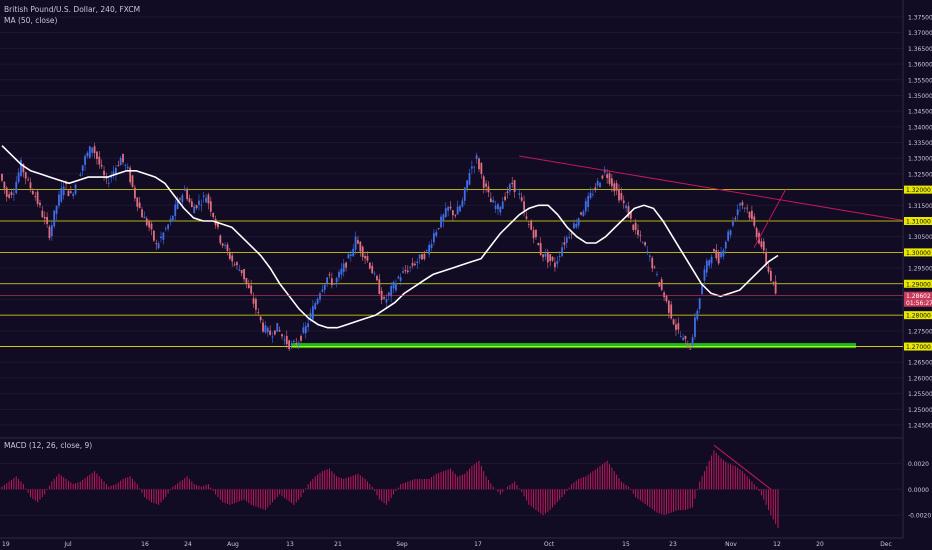 The image size is (932, 550). I want to click on time-tick-label: 24, so click(188, 544).